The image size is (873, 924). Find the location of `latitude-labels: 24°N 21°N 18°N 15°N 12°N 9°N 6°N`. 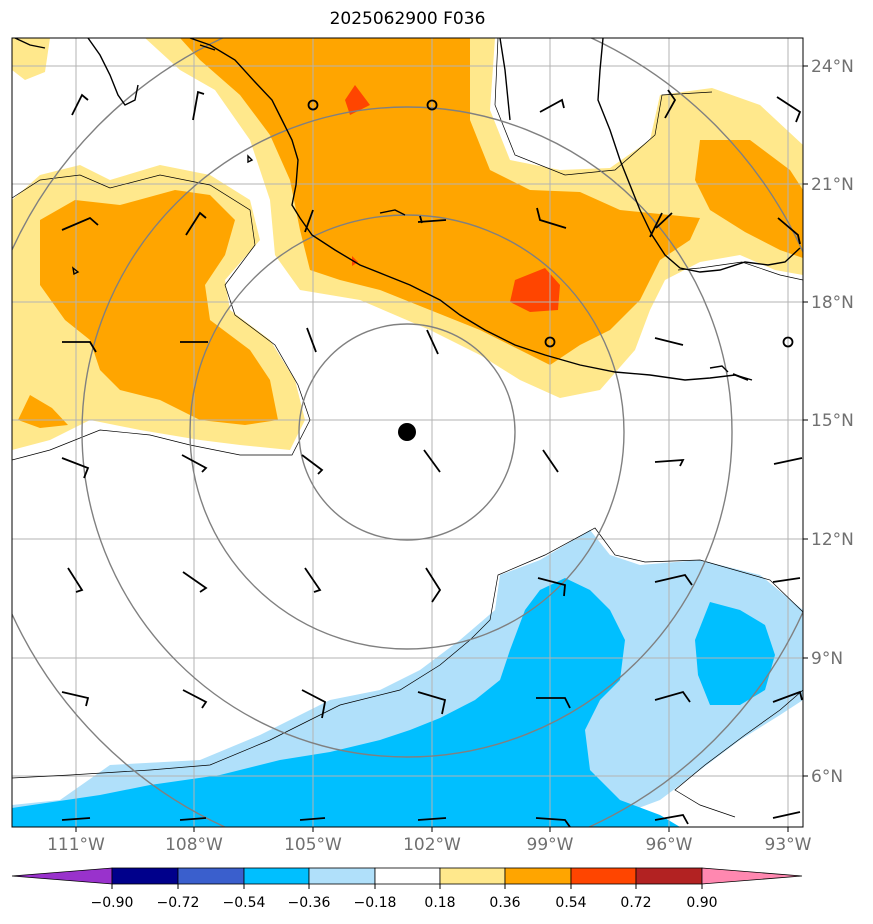

latitude-labels: 24°N 21°N 18°N 15°N 12°N 9°N 6°N is located at coordinates (828, 422).